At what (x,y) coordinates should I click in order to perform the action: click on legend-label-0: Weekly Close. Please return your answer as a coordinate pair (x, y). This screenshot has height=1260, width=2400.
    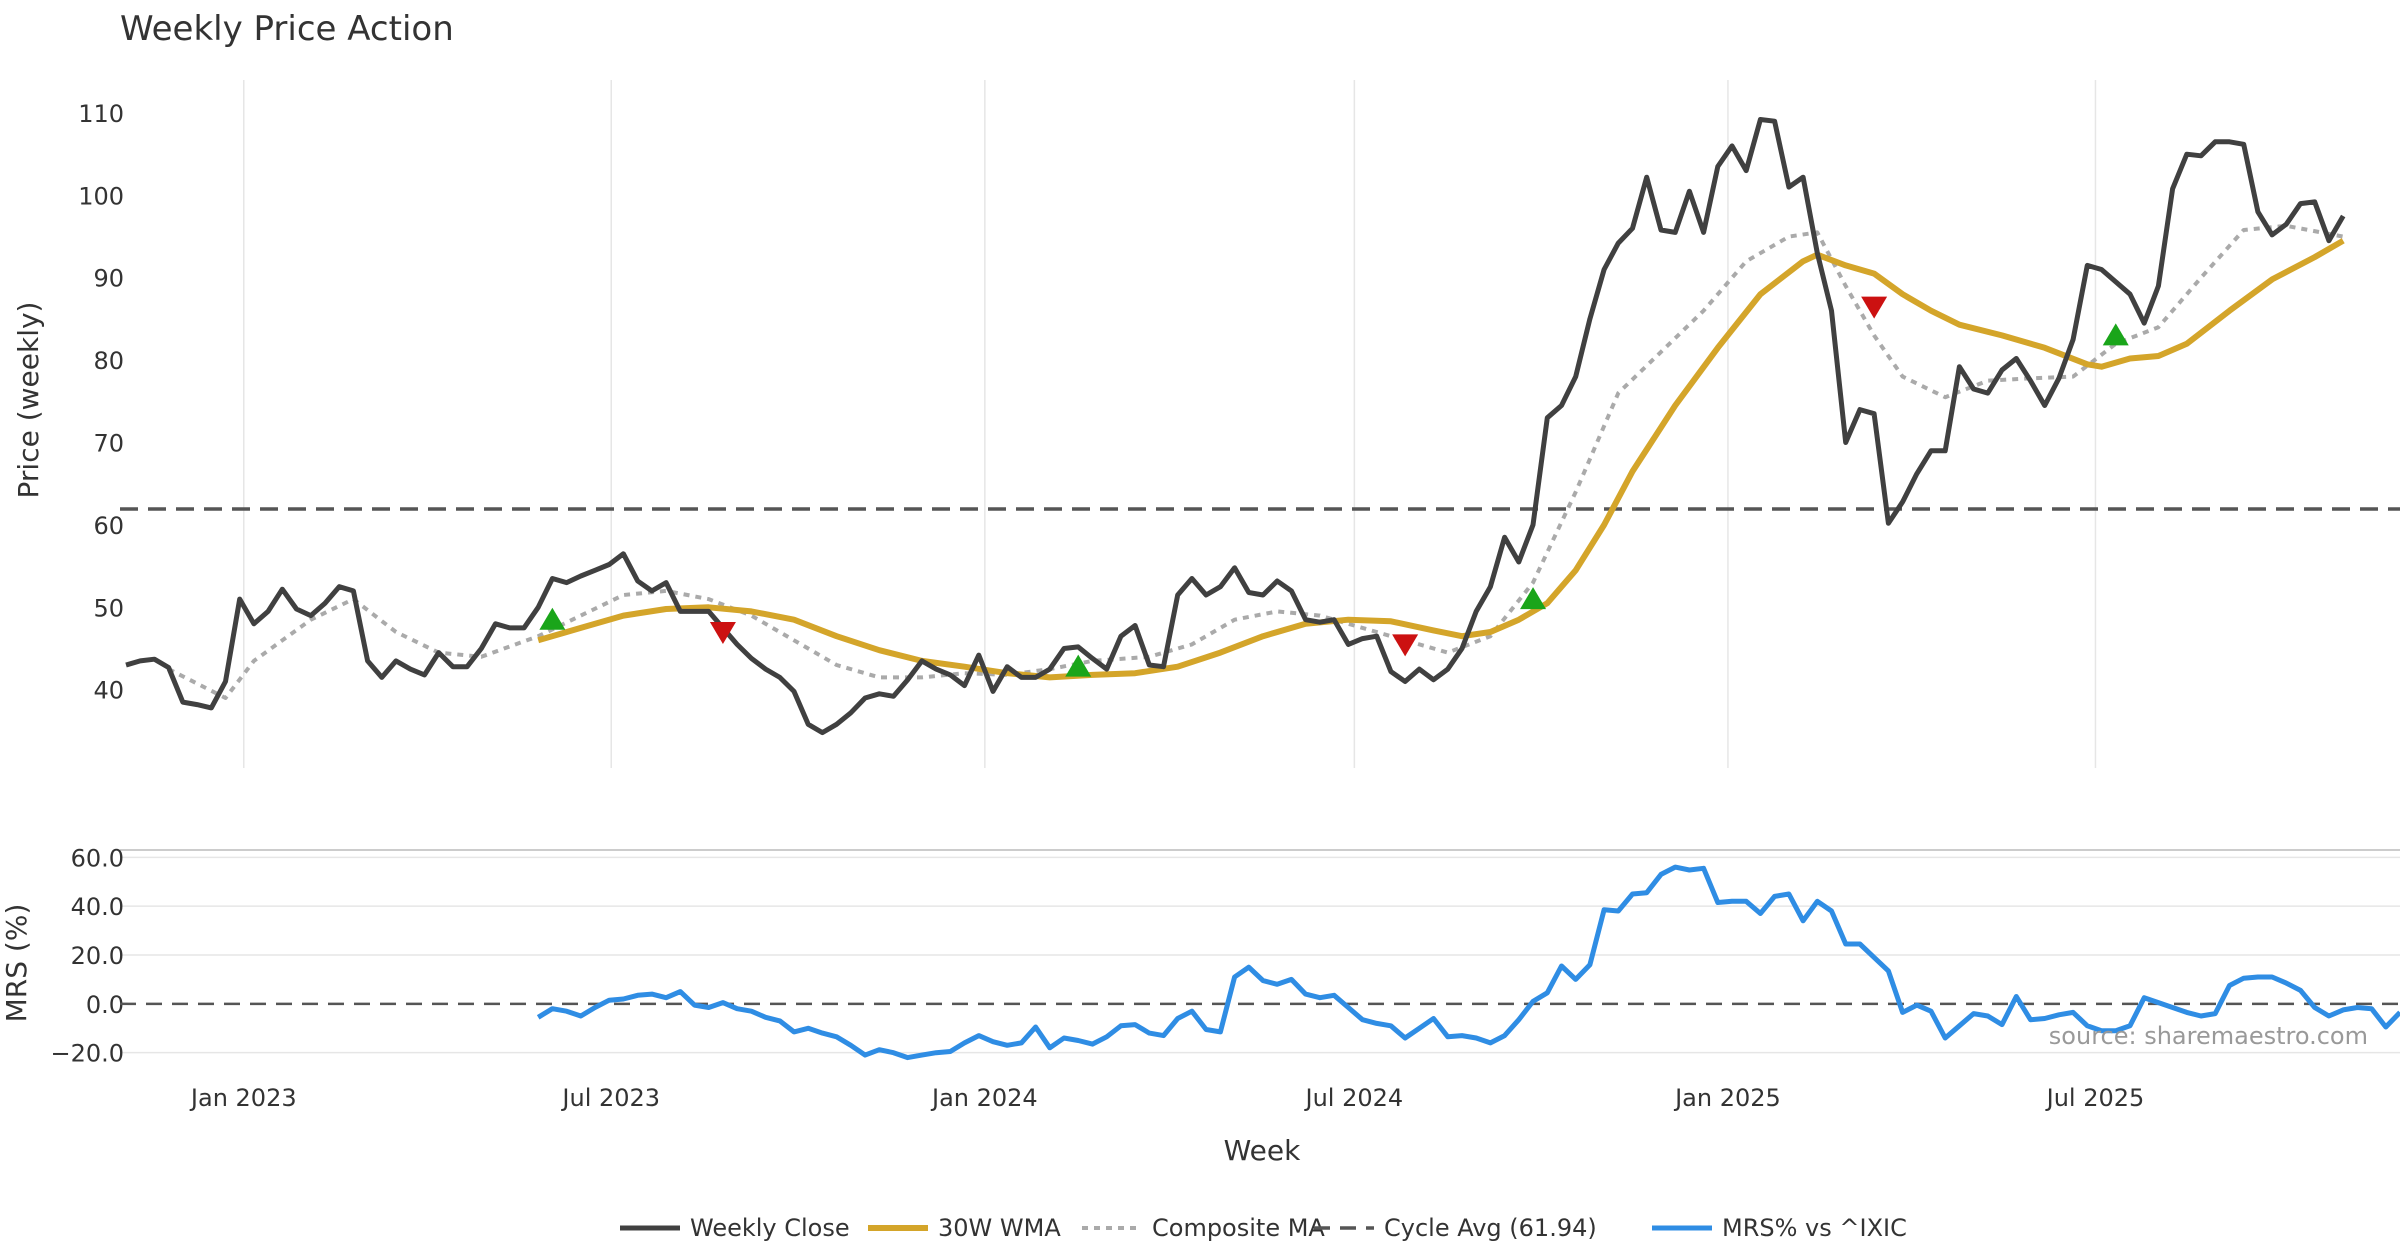
    Looking at the image, I should click on (770, 1228).